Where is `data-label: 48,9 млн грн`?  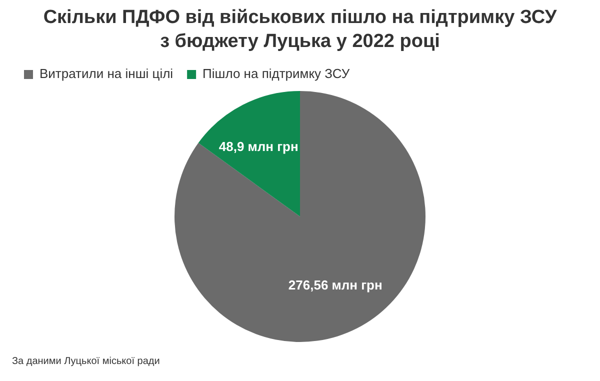
data-label: 48,9 млн грн is located at coordinates (258, 146).